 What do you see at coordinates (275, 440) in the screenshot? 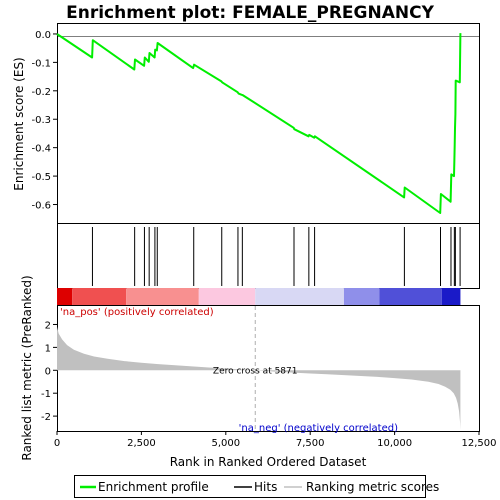
I see `x-axis-ticks: 0 2,500 5,000 7,500 10,000 12,500` at bounding box center [275, 440].